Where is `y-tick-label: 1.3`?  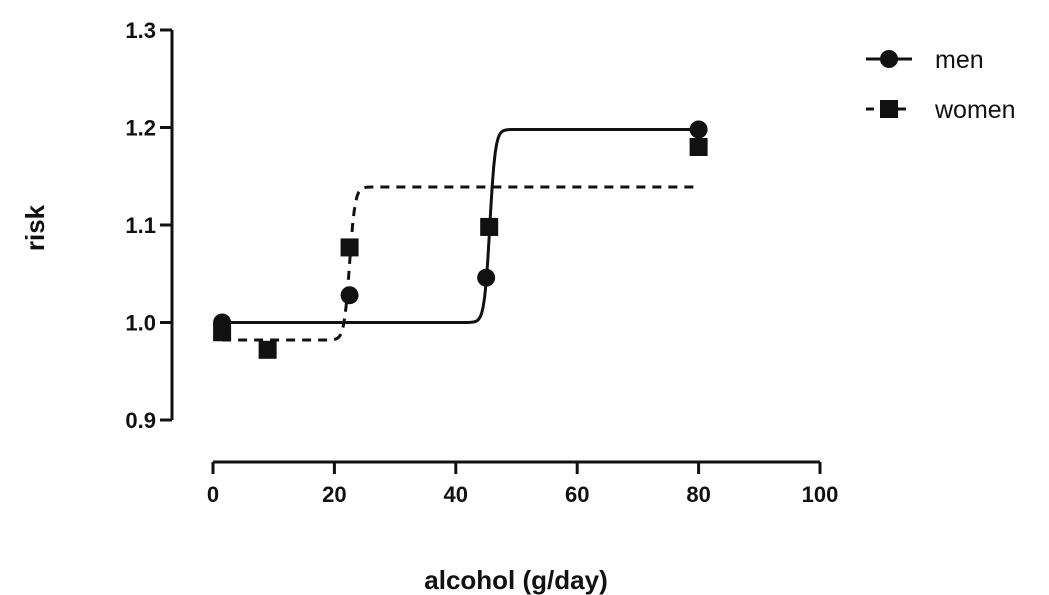
y-tick-label: 1.3 is located at coordinates (140, 30).